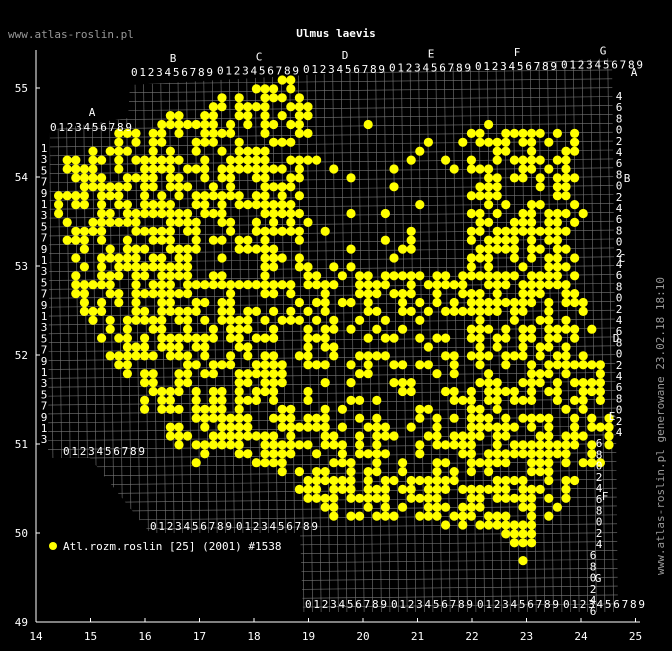 This screenshot has height=651, width=672. I want to click on legend-label: Atl.rozm.roslin [25] (2001) #1538, so click(172, 546).